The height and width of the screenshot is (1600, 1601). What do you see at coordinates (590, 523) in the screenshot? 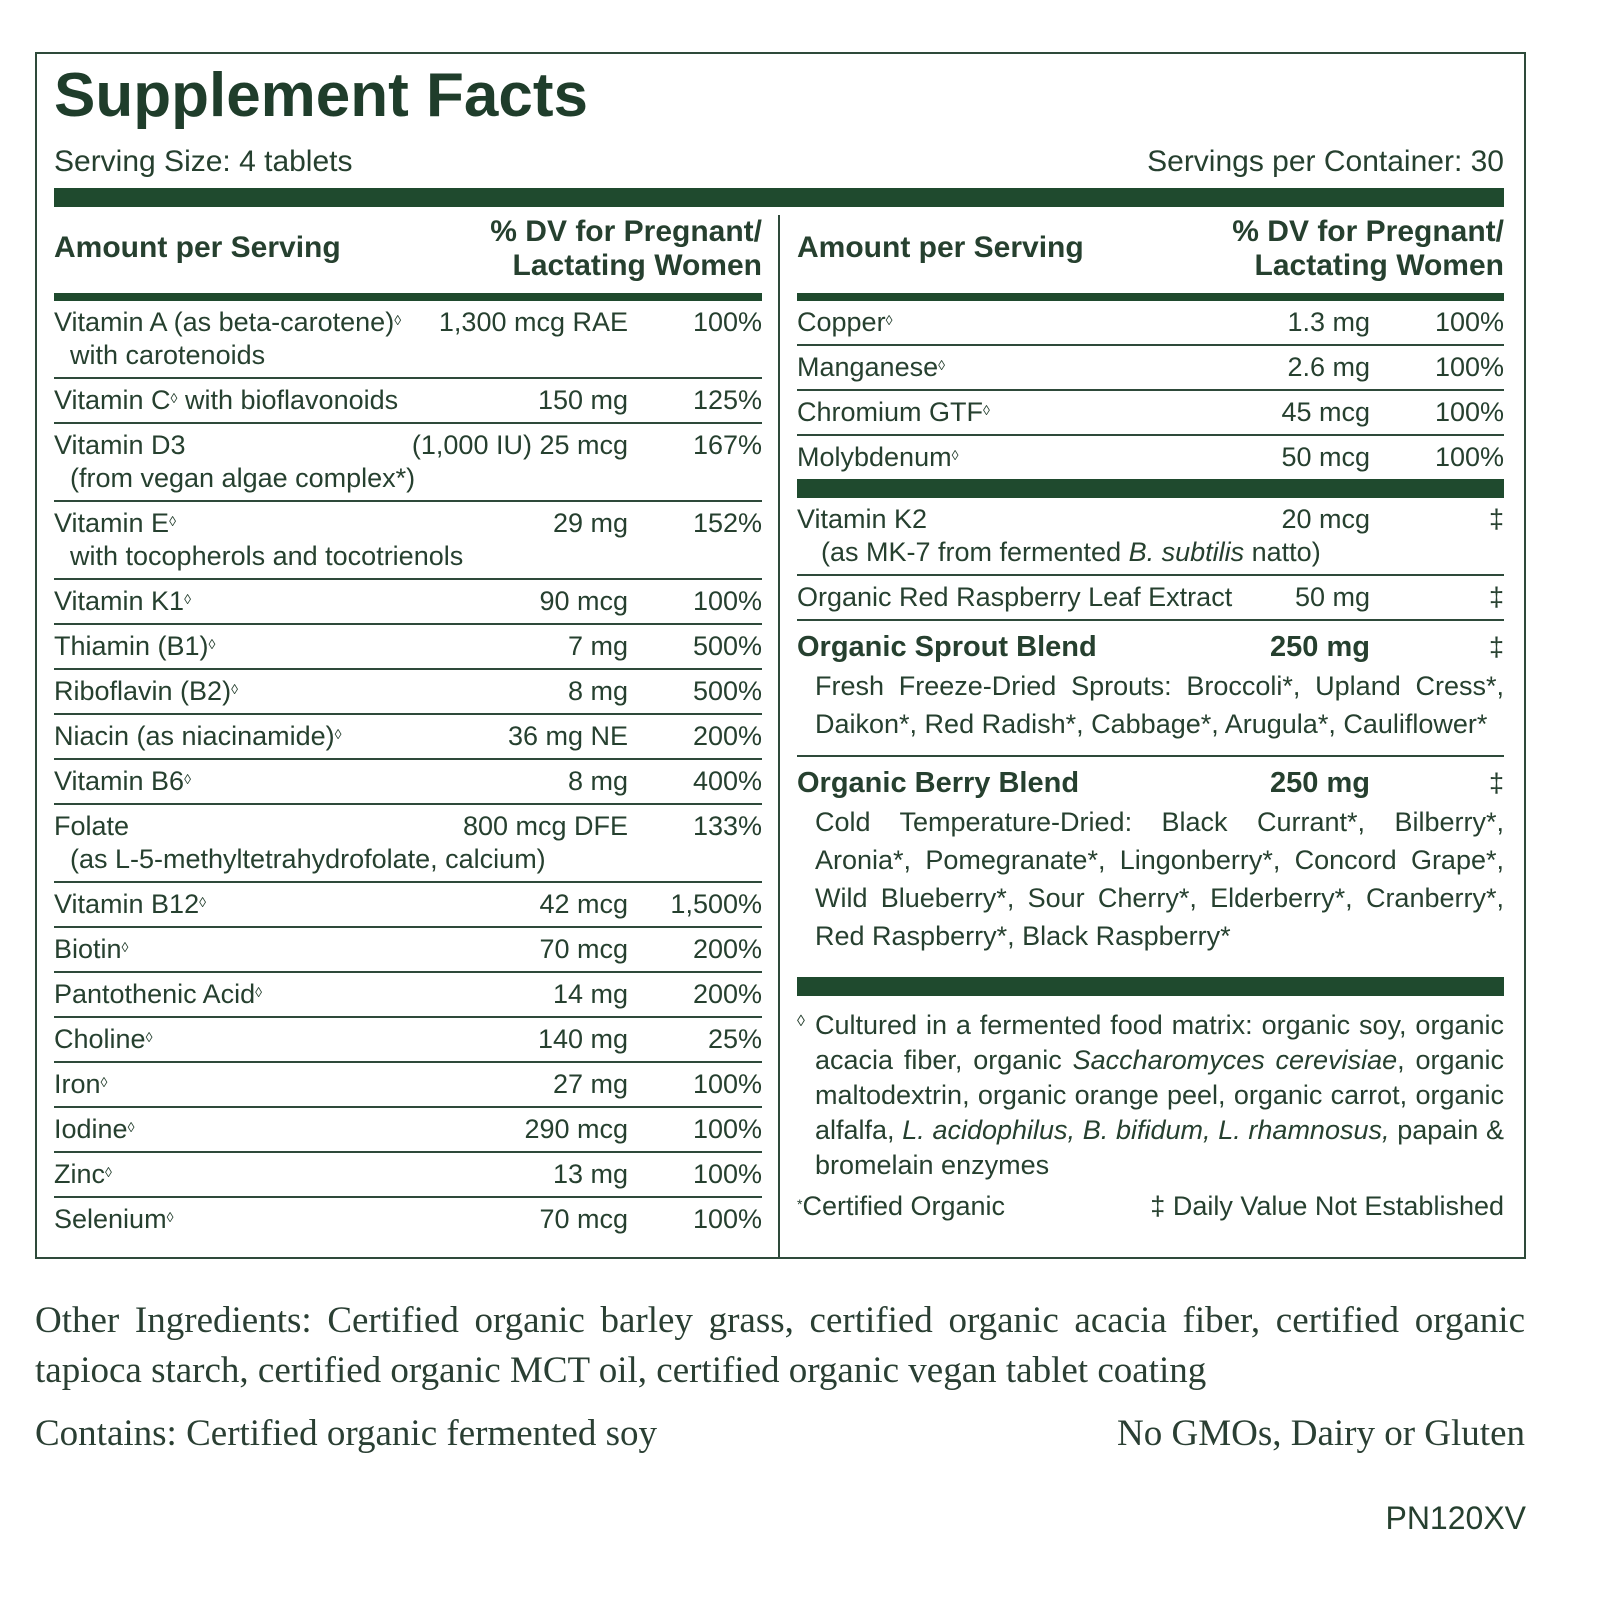
I see `nutrient-amount: 29 mg` at bounding box center [590, 523].